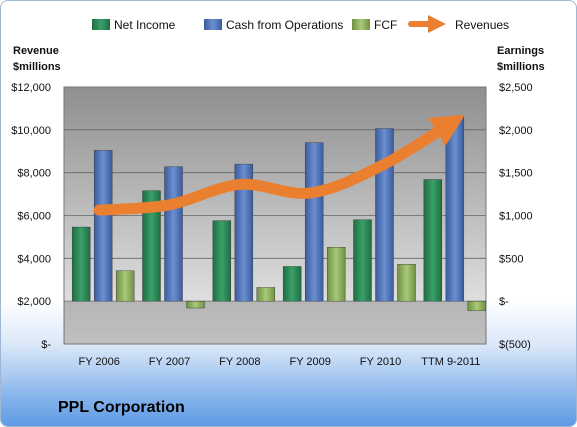 Image resolution: width=577 pixels, height=427 pixels. I want to click on legend-label-fcf: FCF, so click(385, 25).